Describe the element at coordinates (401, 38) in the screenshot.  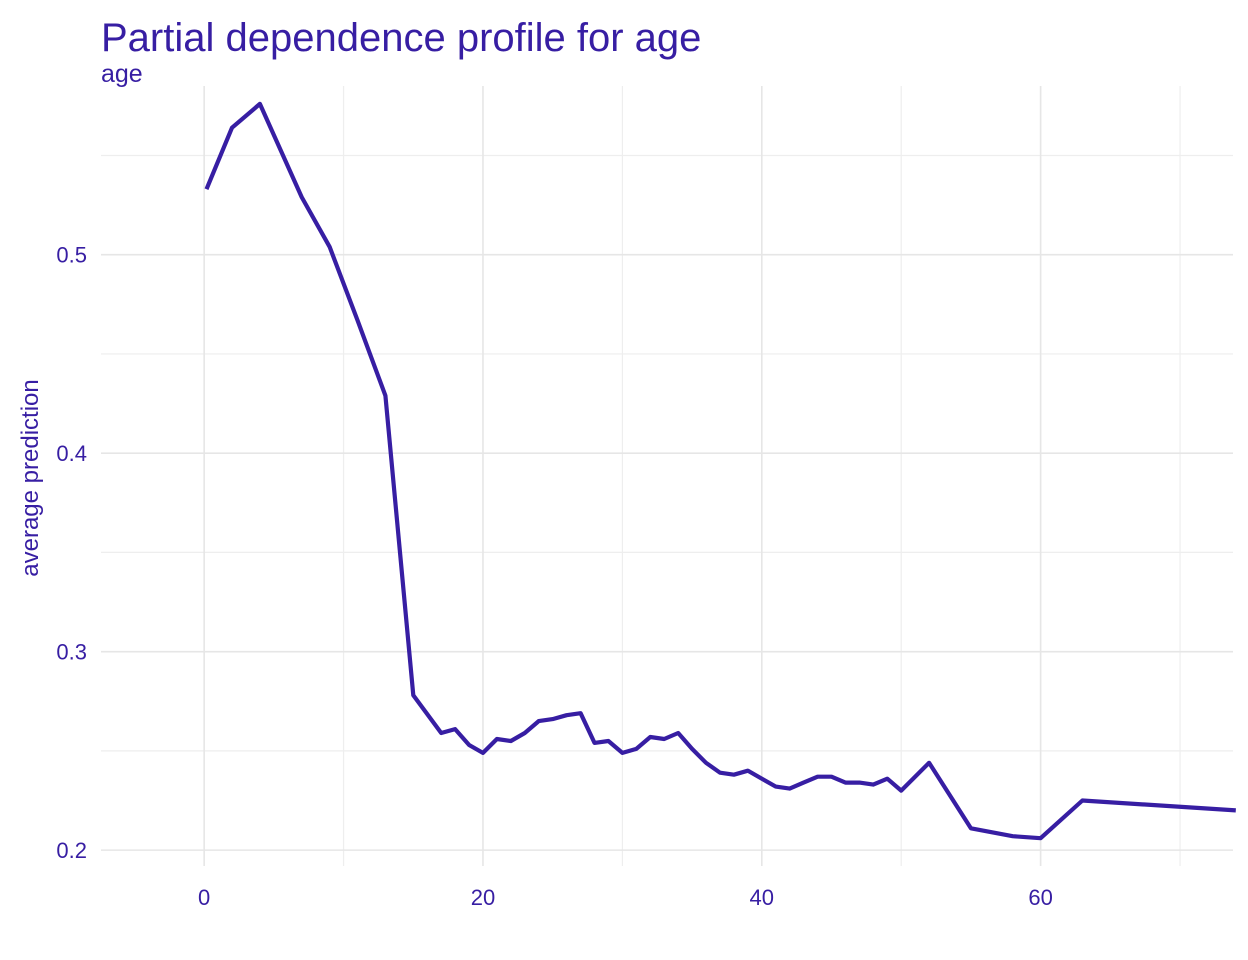
I see `chart-title: Partial dependence profile for age` at that location.